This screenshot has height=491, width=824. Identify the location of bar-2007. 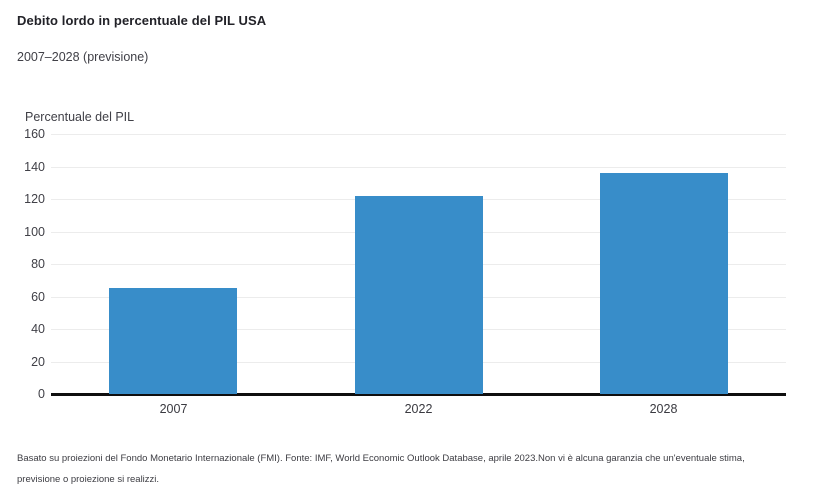
(173, 341).